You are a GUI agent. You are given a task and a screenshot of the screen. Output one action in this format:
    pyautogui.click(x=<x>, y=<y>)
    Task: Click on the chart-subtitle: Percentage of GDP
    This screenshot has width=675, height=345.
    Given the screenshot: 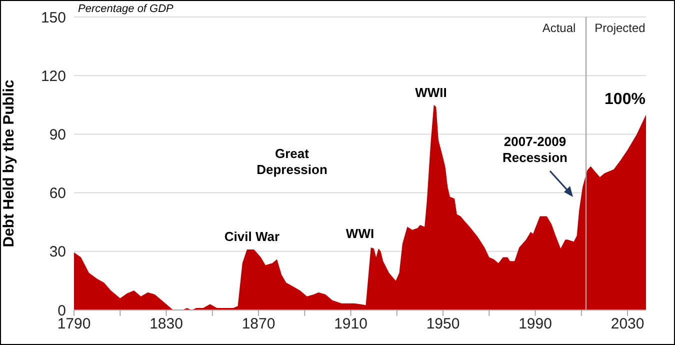 What is the action you would take?
    pyautogui.click(x=126, y=9)
    